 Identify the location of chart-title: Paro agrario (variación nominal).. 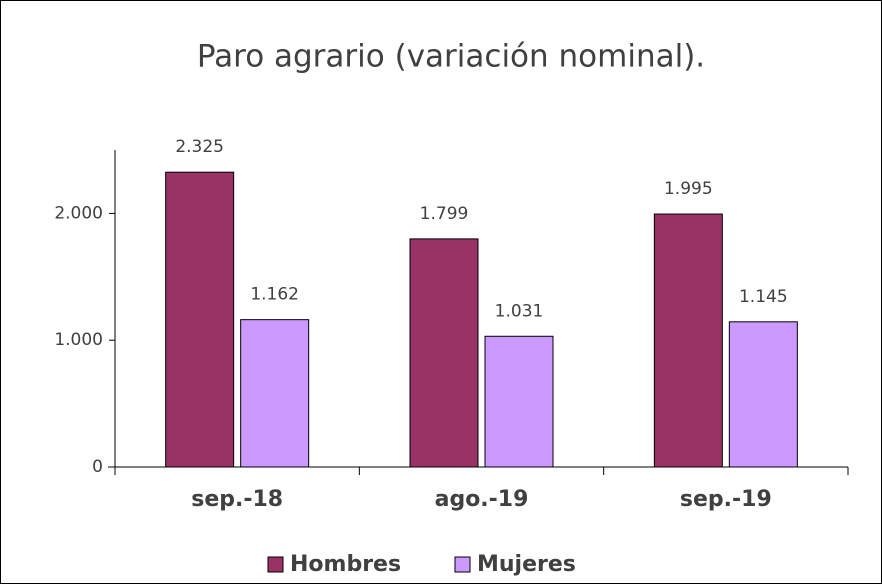
(451, 57).